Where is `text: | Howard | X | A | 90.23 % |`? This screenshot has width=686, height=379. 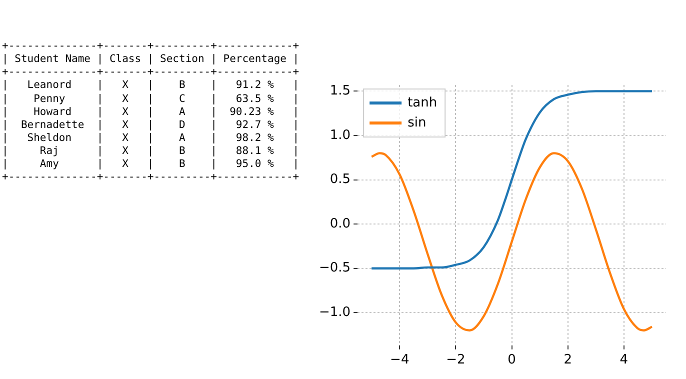 text: | Howard | X | A | 90.23 % | is located at coordinates (151, 112).